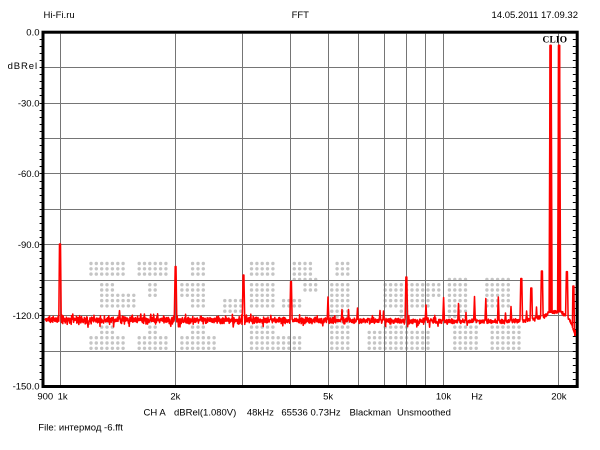 Image resolution: width=600 pixels, height=450 pixels. Describe the element at coordinates (59, 15) in the screenshot. I see `svg-text: Hi-Fi.ru` at that location.